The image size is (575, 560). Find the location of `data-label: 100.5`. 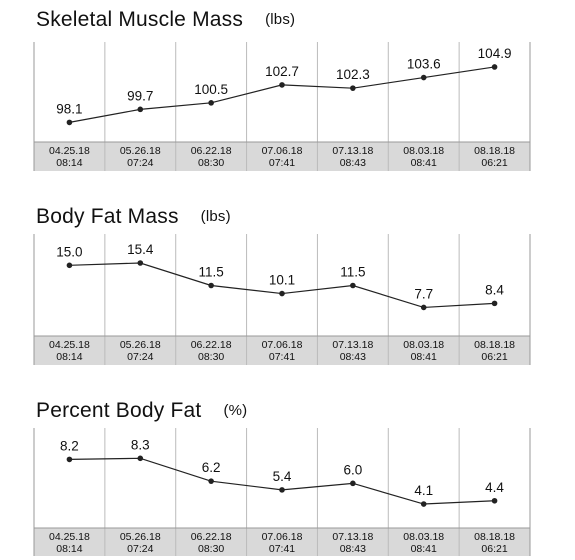

data-label: 100.5 is located at coordinates (211, 89).